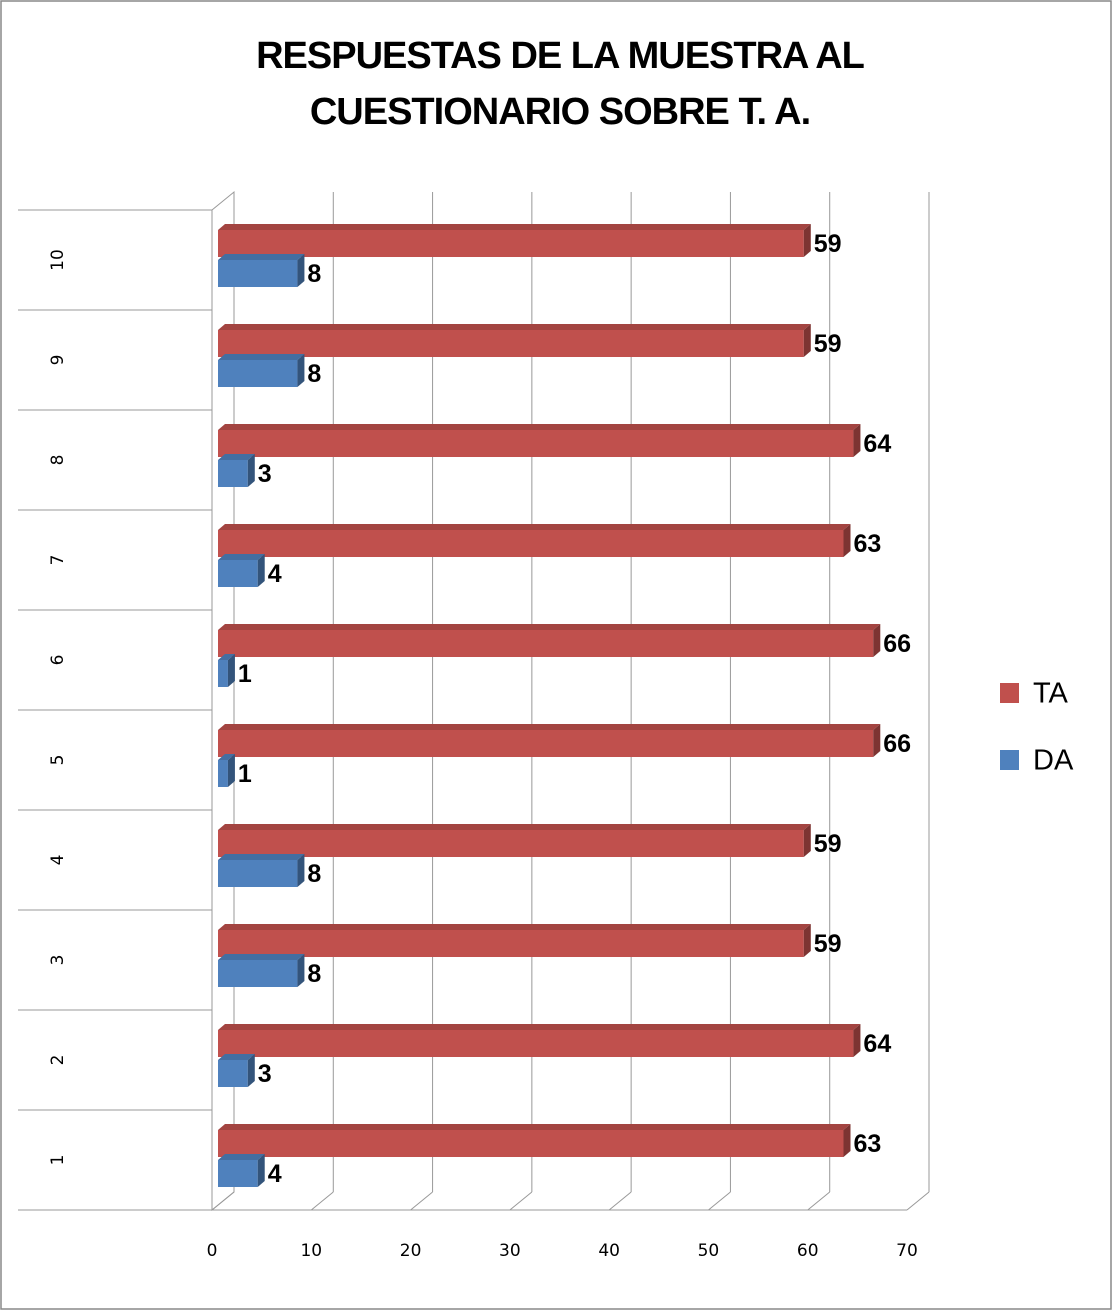 The image size is (1113, 1311). Describe the element at coordinates (1051, 694) in the screenshot. I see `legend-label: TA` at that location.